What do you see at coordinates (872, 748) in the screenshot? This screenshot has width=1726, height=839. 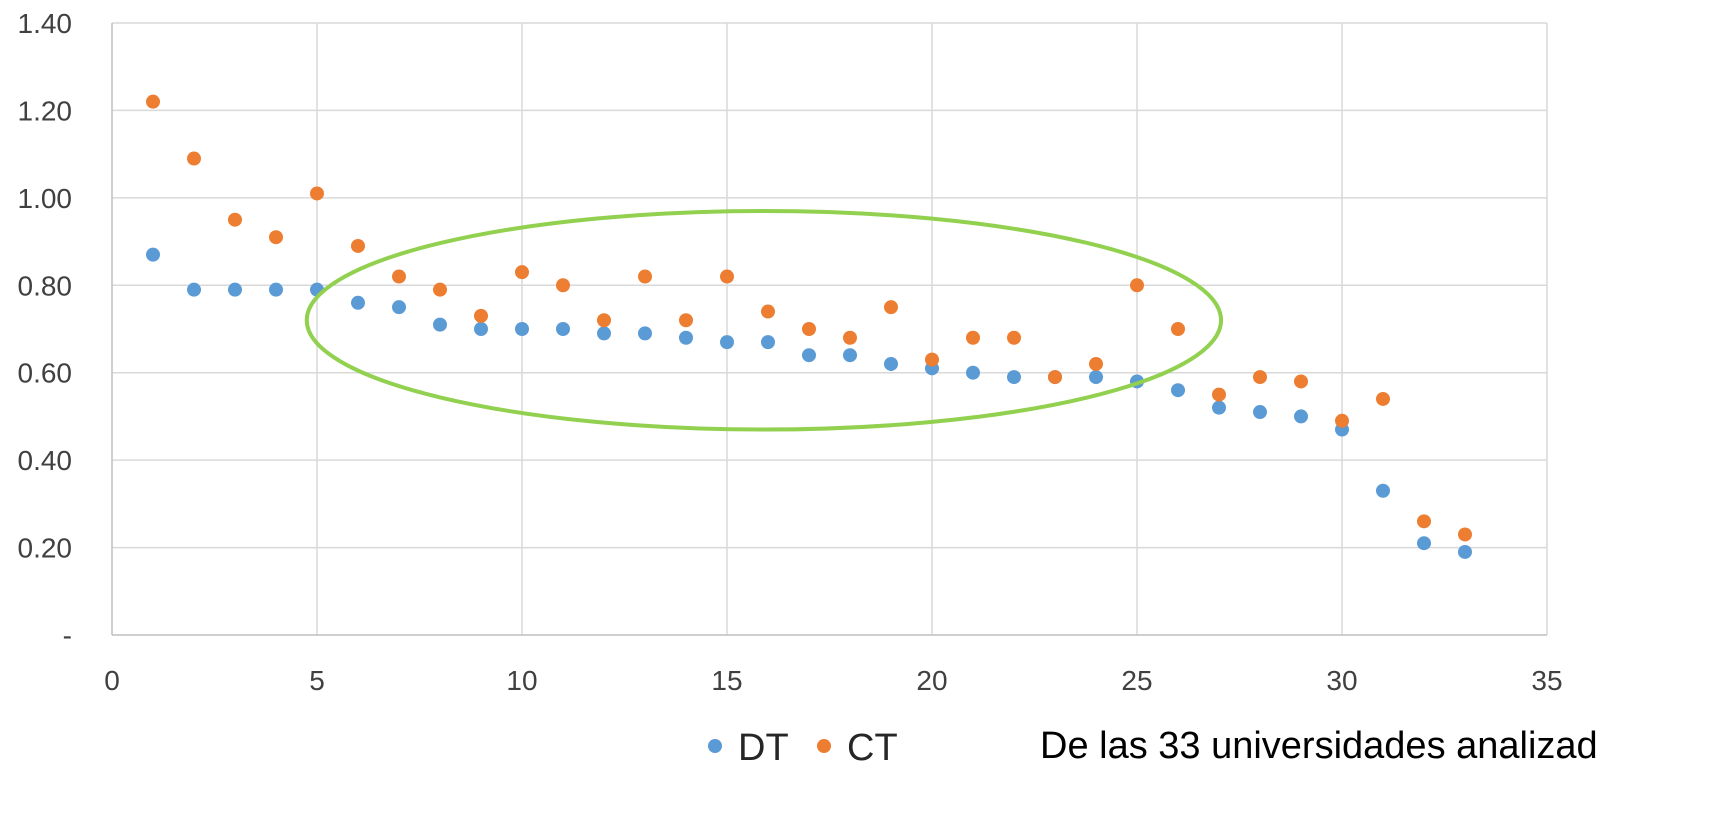 I see `legend-label-ct: CT` at bounding box center [872, 748].